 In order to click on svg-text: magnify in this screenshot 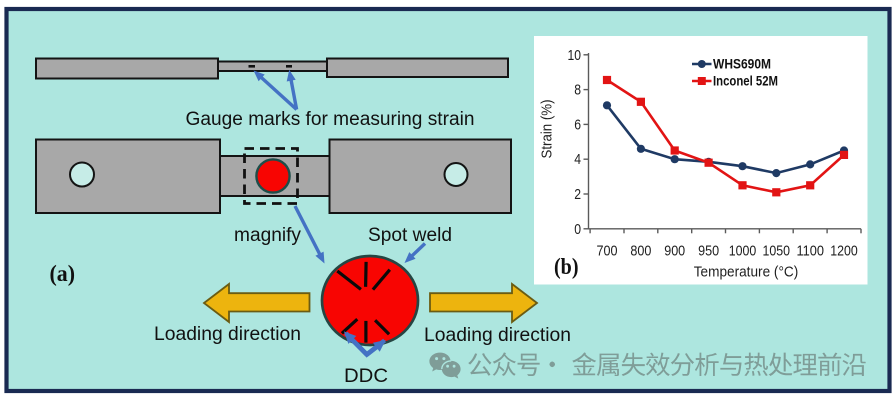, I will do `click(268, 235)`.